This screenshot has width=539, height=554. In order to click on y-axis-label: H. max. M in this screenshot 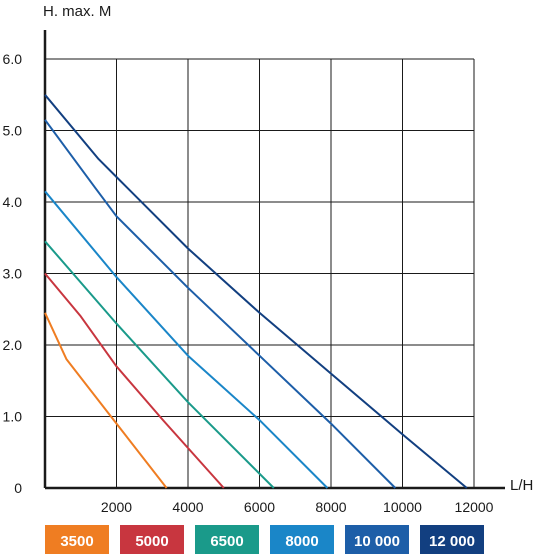, I will do `click(77, 11)`.